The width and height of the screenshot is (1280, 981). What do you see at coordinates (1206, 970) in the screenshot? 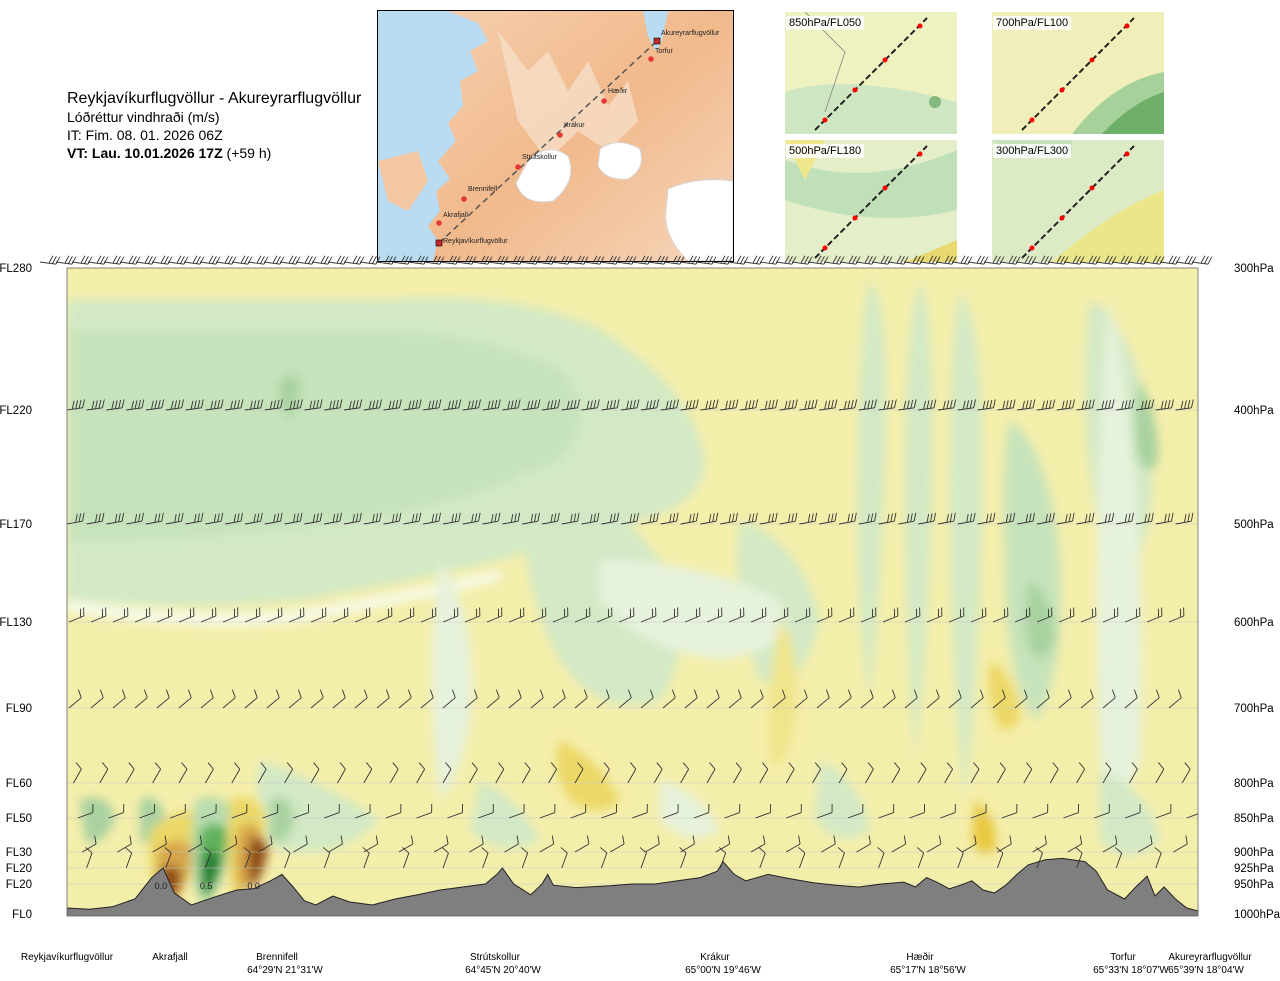
I see `route-point-coord-7: 65°39'N 18°04'W` at bounding box center [1206, 970].